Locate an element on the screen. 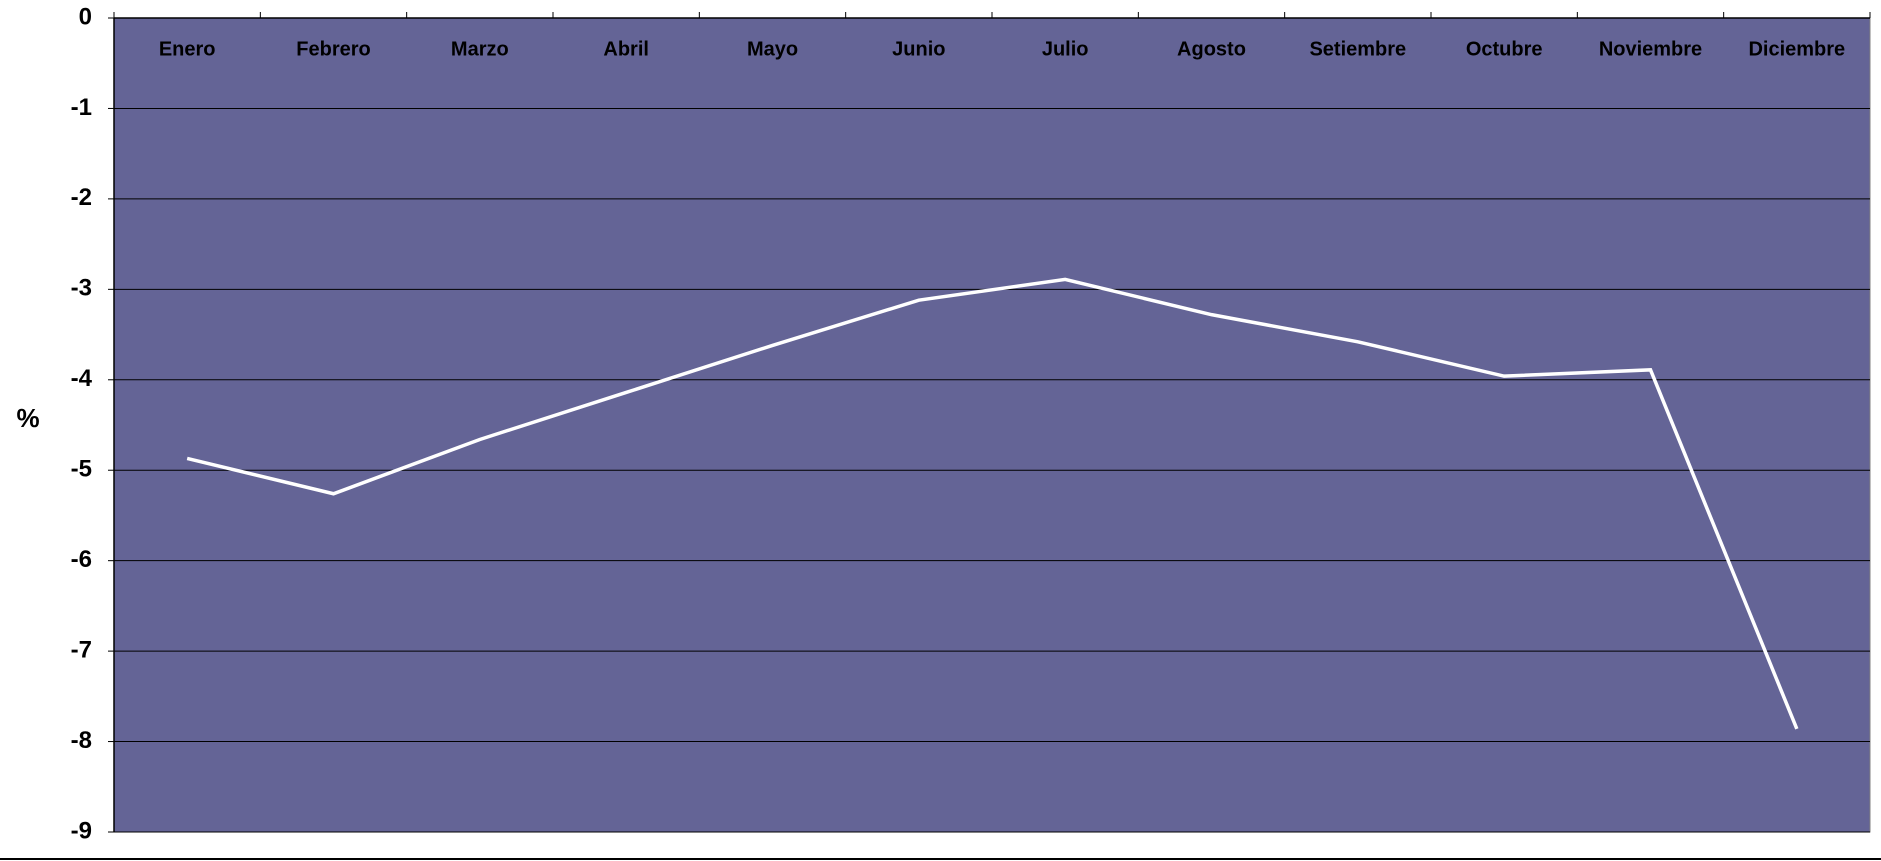  x-tick-label: Agosto is located at coordinates (1211, 49).